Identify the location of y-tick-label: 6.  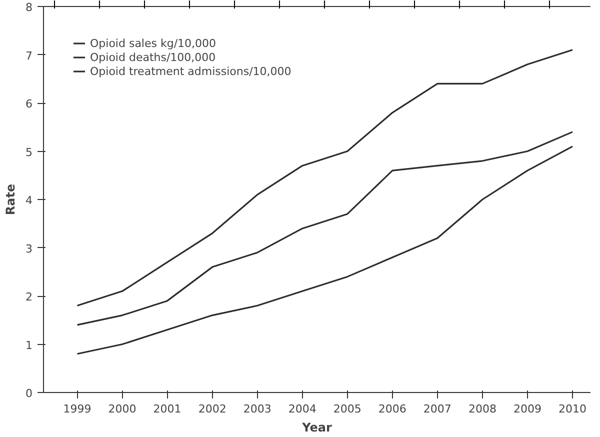
(29, 104).